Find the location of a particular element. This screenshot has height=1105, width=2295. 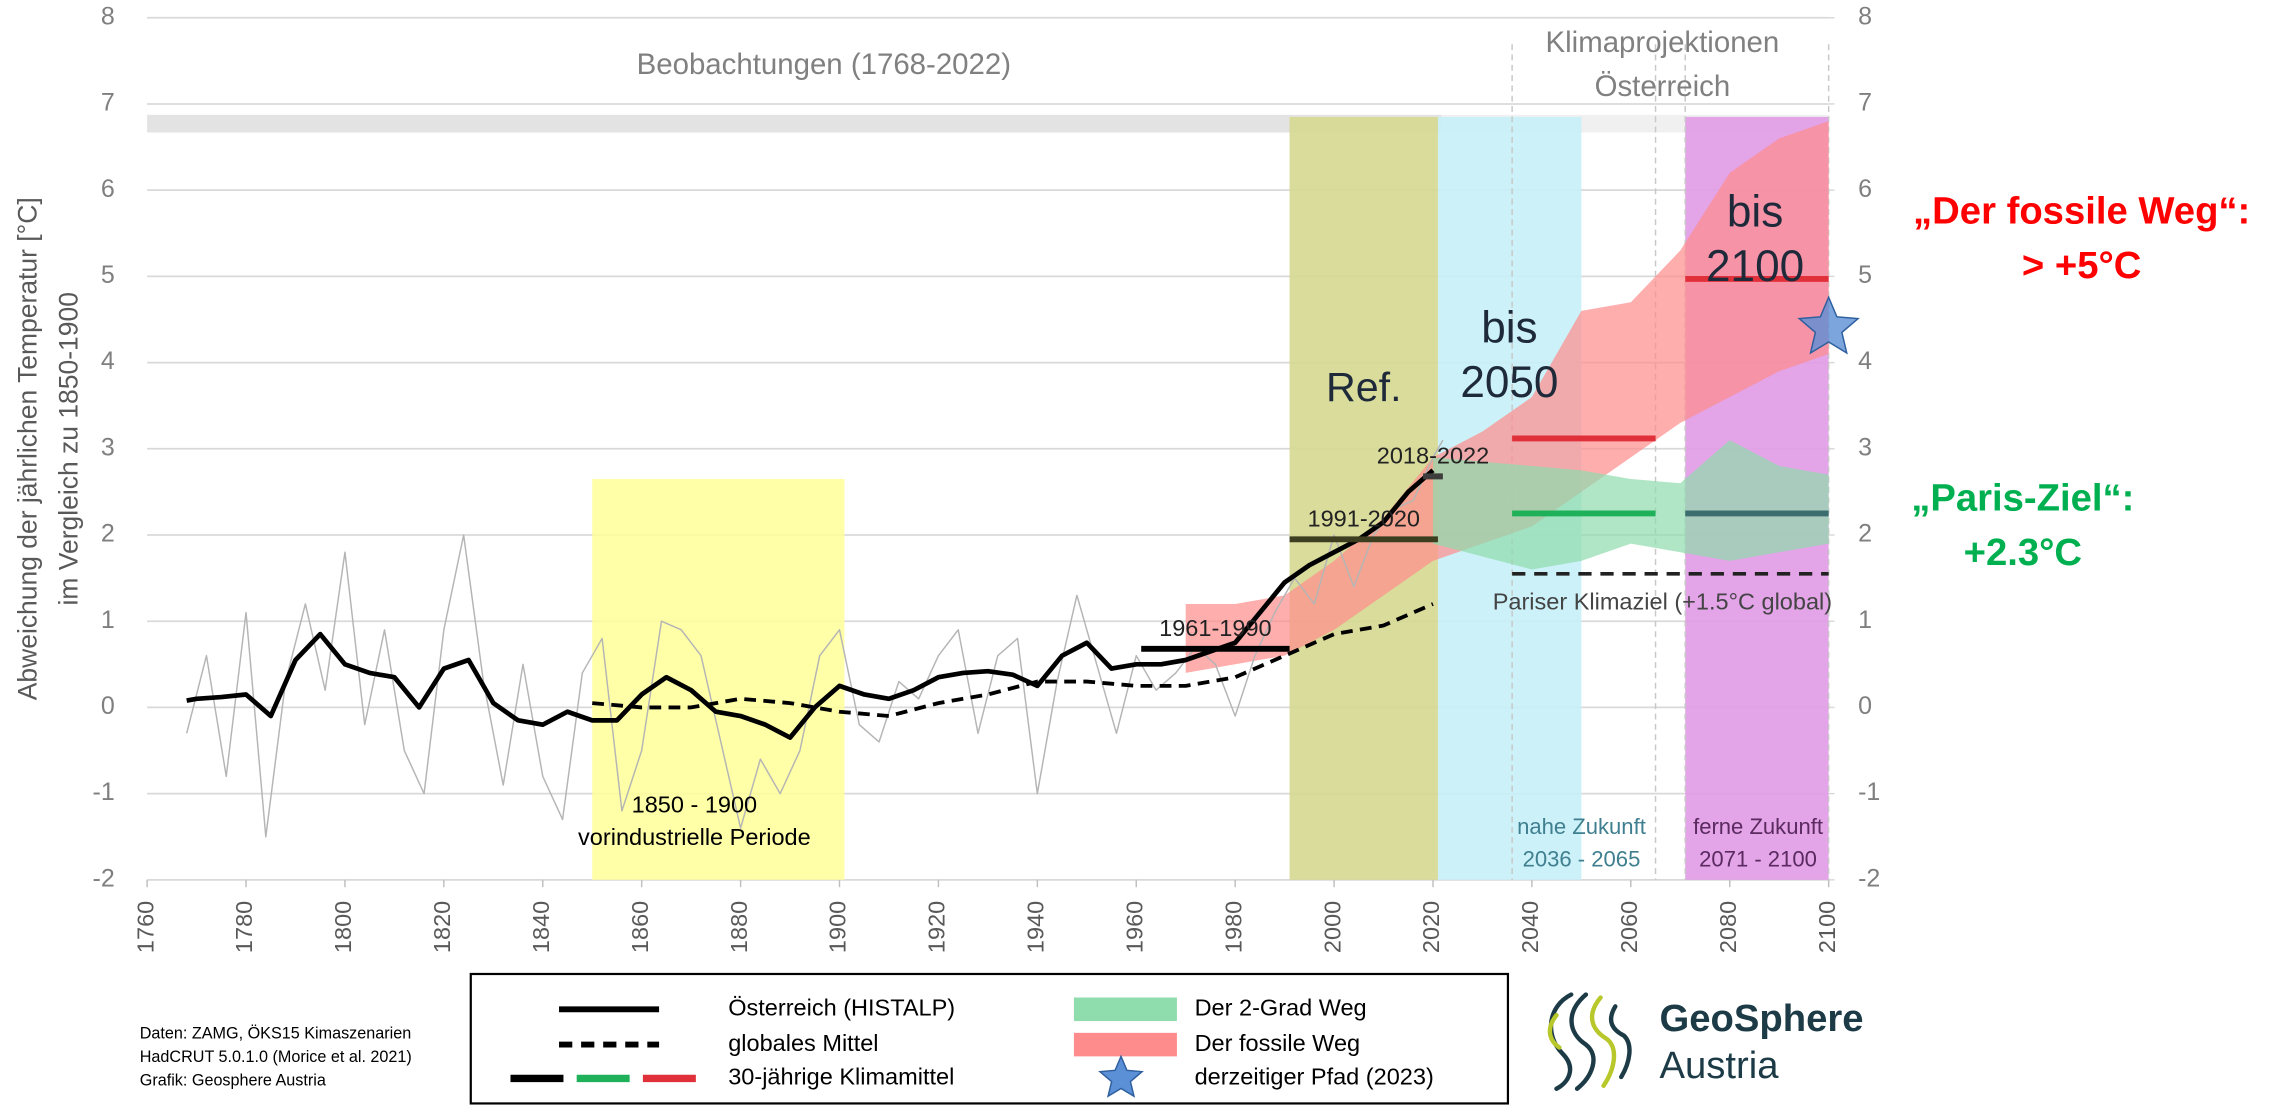

y-tick-label: 1 is located at coordinates (108, 620).